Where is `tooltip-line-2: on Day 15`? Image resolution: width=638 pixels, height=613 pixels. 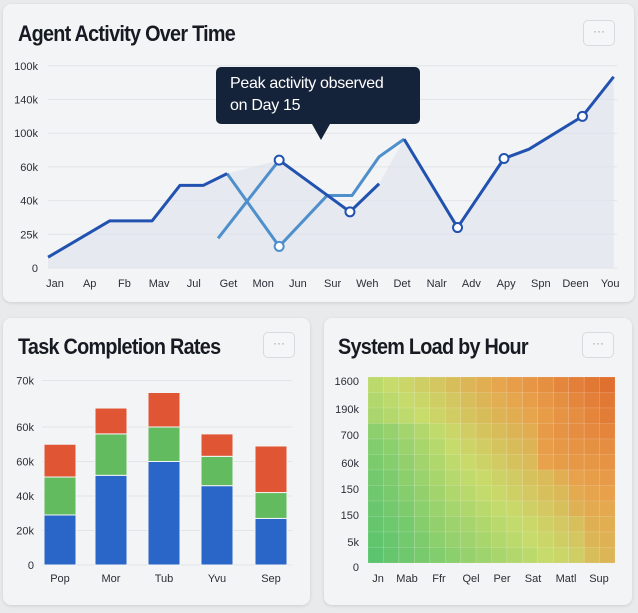 tooltip-line-2: on Day 15 is located at coordinates (265, 105).